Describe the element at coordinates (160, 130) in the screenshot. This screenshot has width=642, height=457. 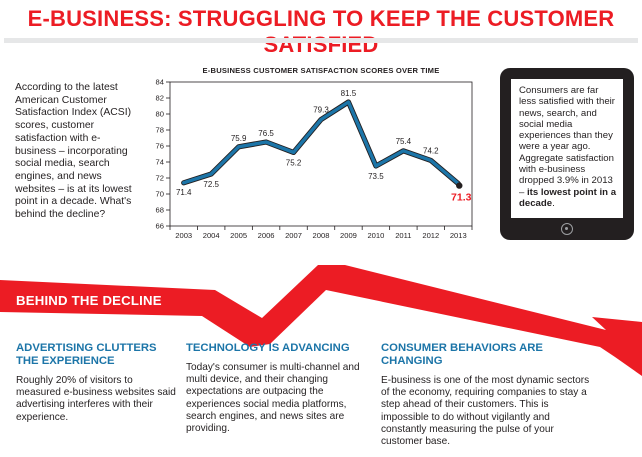
I see `y-tick-label: 78` at that location.